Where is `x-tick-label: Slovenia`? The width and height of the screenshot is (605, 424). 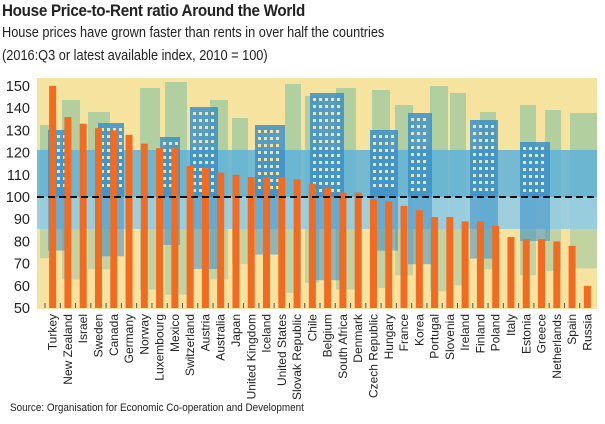 x-tick-label: Slovenia is located at coordinates (450, 337).